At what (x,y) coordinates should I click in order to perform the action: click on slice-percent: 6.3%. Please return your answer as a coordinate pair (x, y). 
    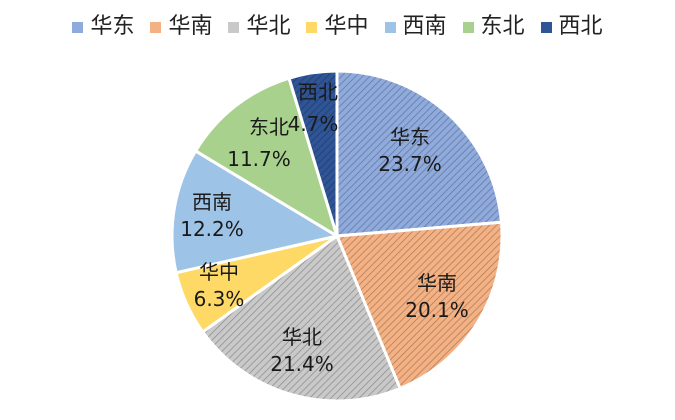
    Looking at the image, I should click on (219, 299).